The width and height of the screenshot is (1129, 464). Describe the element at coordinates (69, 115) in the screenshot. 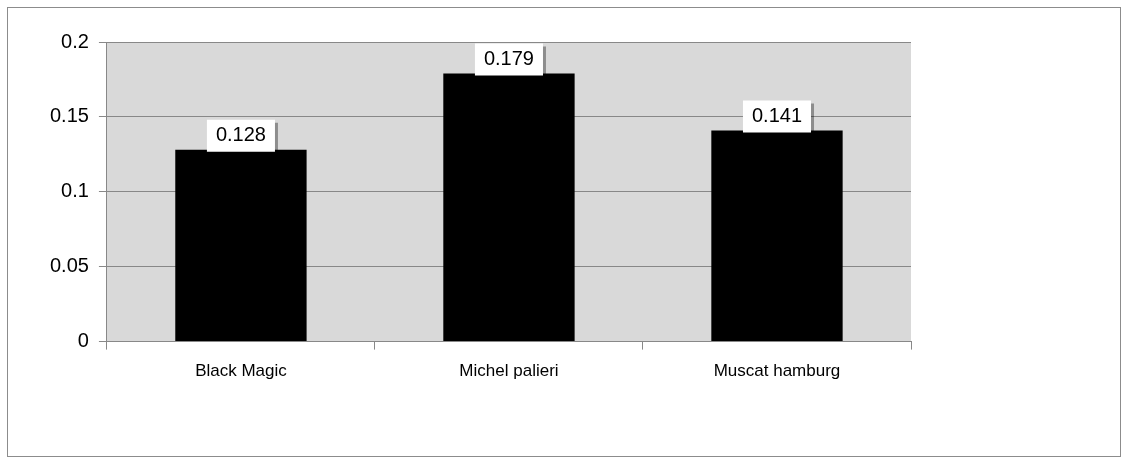

I see `y-tick-label: 0.15` at that location.